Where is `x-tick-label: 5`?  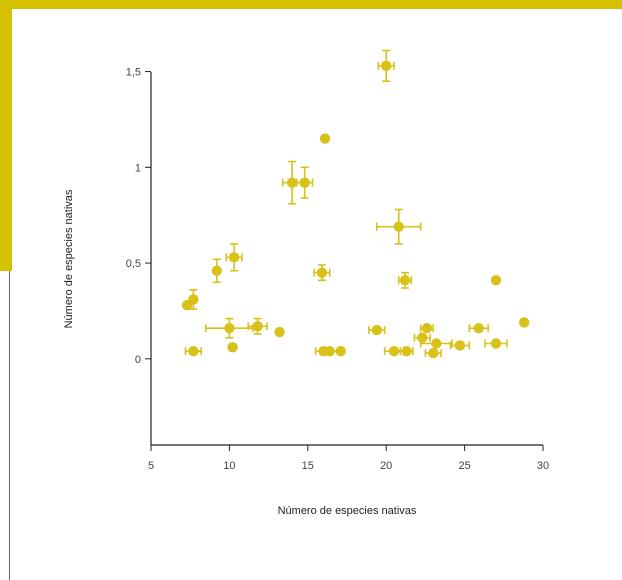 x-tick-label: 5 is located at coordinates (151, 466).